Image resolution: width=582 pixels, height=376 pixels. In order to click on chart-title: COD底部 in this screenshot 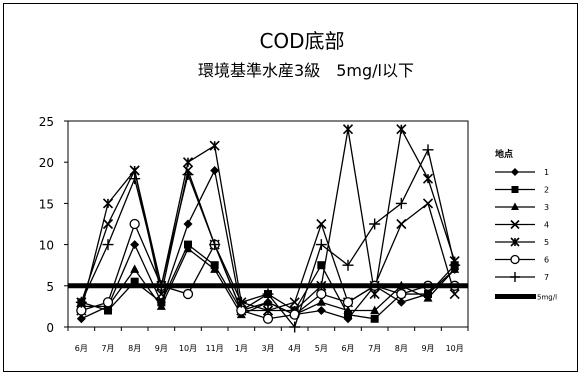, I will do `click(301, 41)`.